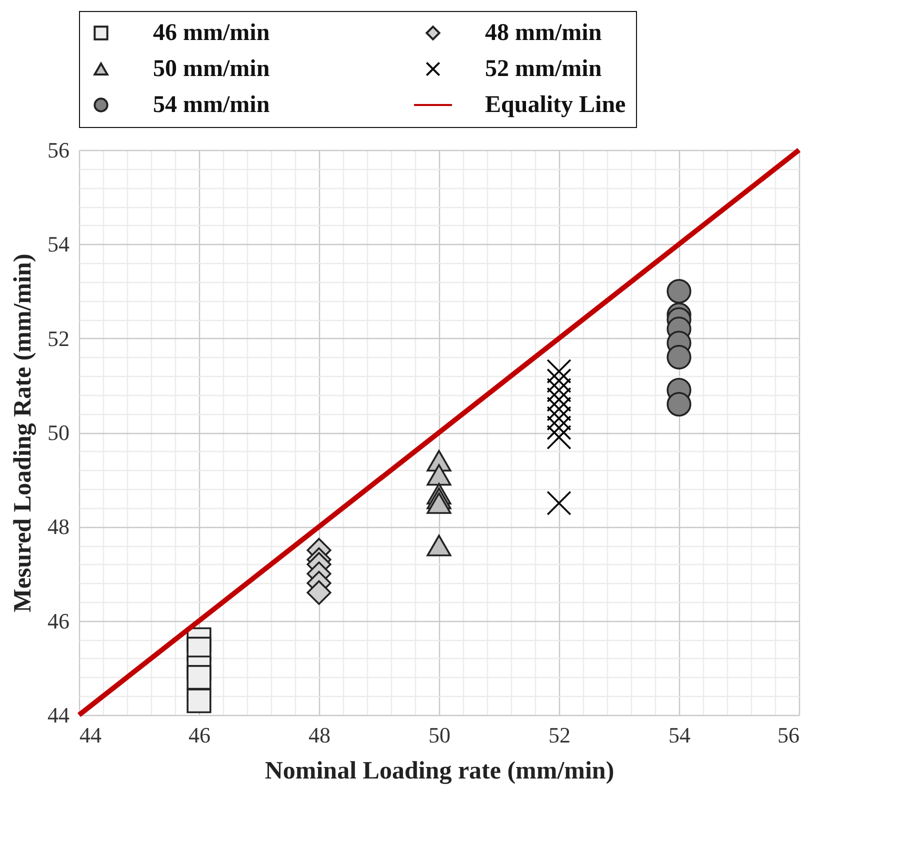 This screenshot has width=897, height=858. Describe the element at coordinates (91, 735) in the screenshot. I see `x-tick-label: 44` at that location.